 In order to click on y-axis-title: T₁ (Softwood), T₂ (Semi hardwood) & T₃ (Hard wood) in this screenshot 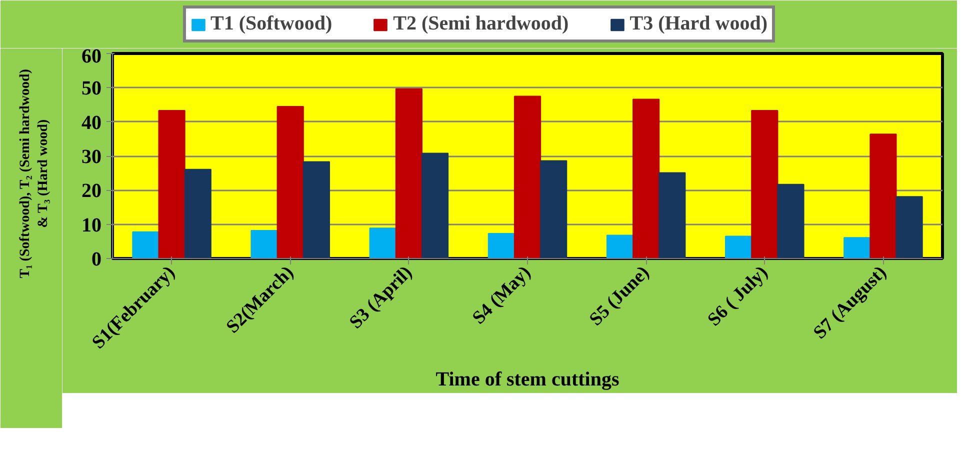, I will do `click(35, 173)`.